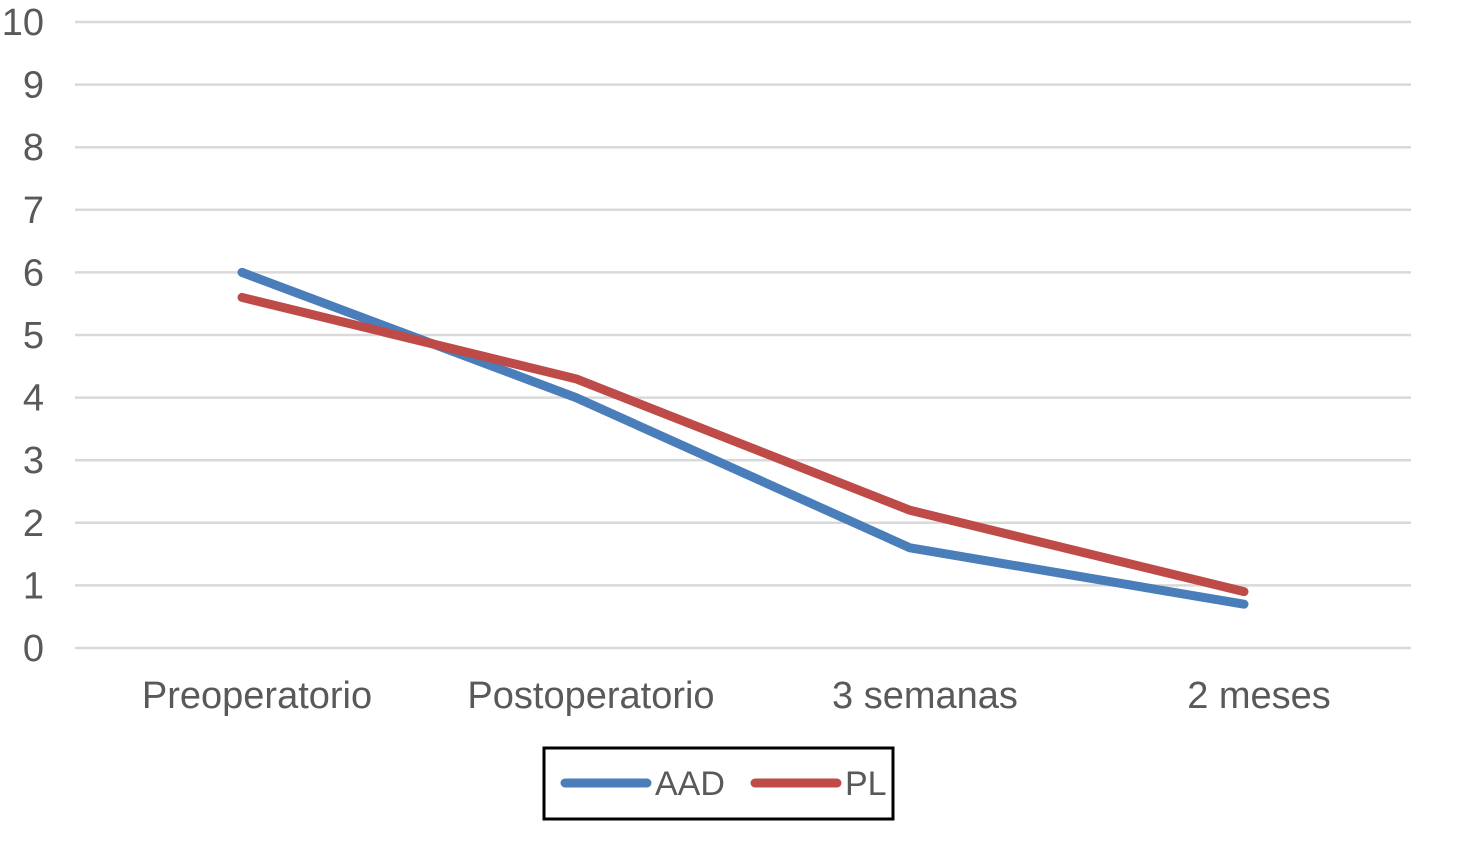  I want to click on y-tick-label: 1, so click(33, 586).